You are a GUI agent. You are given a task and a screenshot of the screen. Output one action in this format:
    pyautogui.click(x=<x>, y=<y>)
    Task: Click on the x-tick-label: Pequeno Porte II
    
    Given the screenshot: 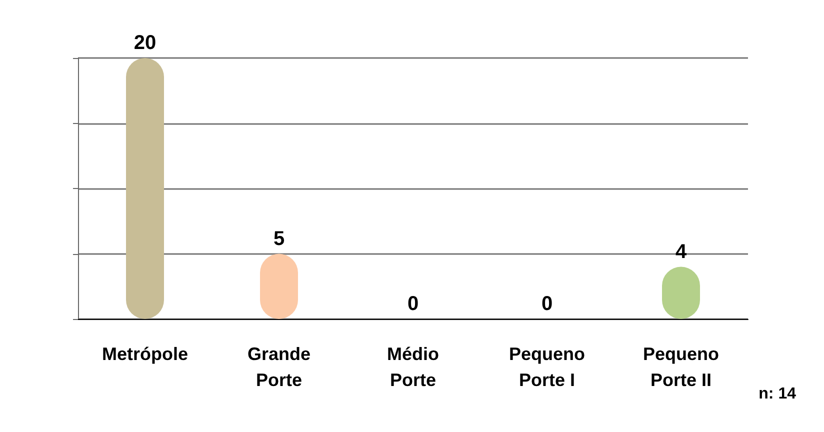 What is the action you would take?
    pyautogui.click(x=681, y=367)
    